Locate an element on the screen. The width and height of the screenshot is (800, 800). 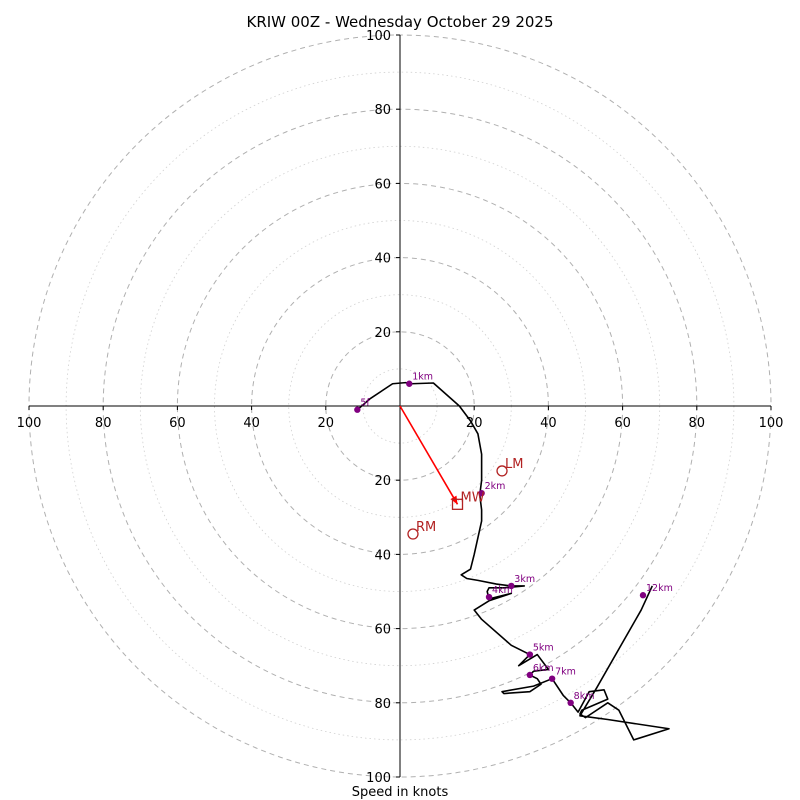
right-mover-marker is located at coordinates (413, 534).